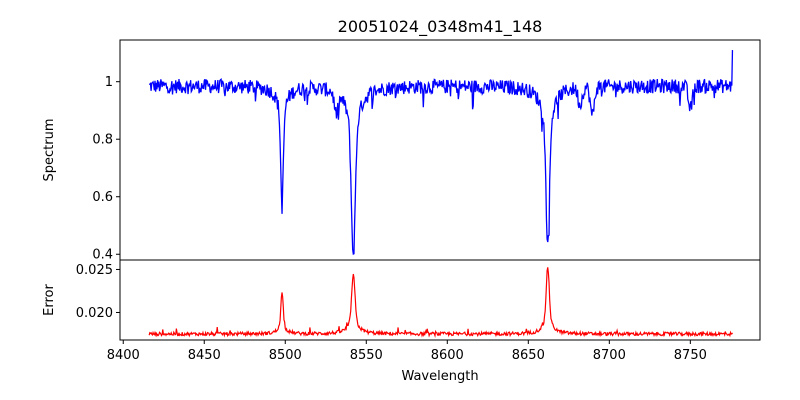 The height and width of the screenshot is (400, 800). Describe the element at coordinates (407, 351) in the screenshot. I see `x-ticks: 8400 8450 8500 8550 8600 8650 8700 8750` at that location.